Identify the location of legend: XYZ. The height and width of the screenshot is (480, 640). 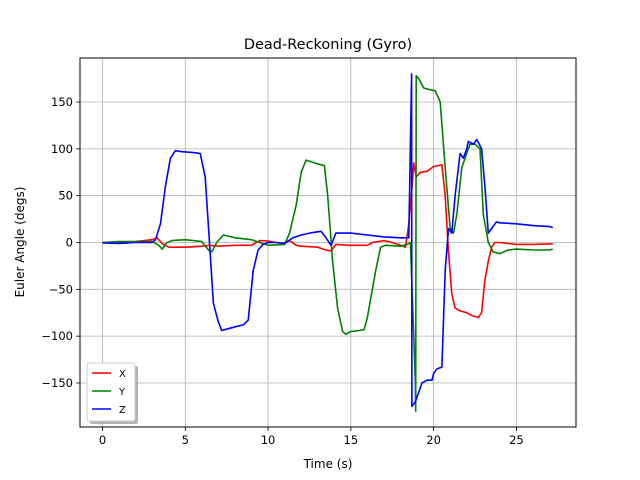
(112, 393).